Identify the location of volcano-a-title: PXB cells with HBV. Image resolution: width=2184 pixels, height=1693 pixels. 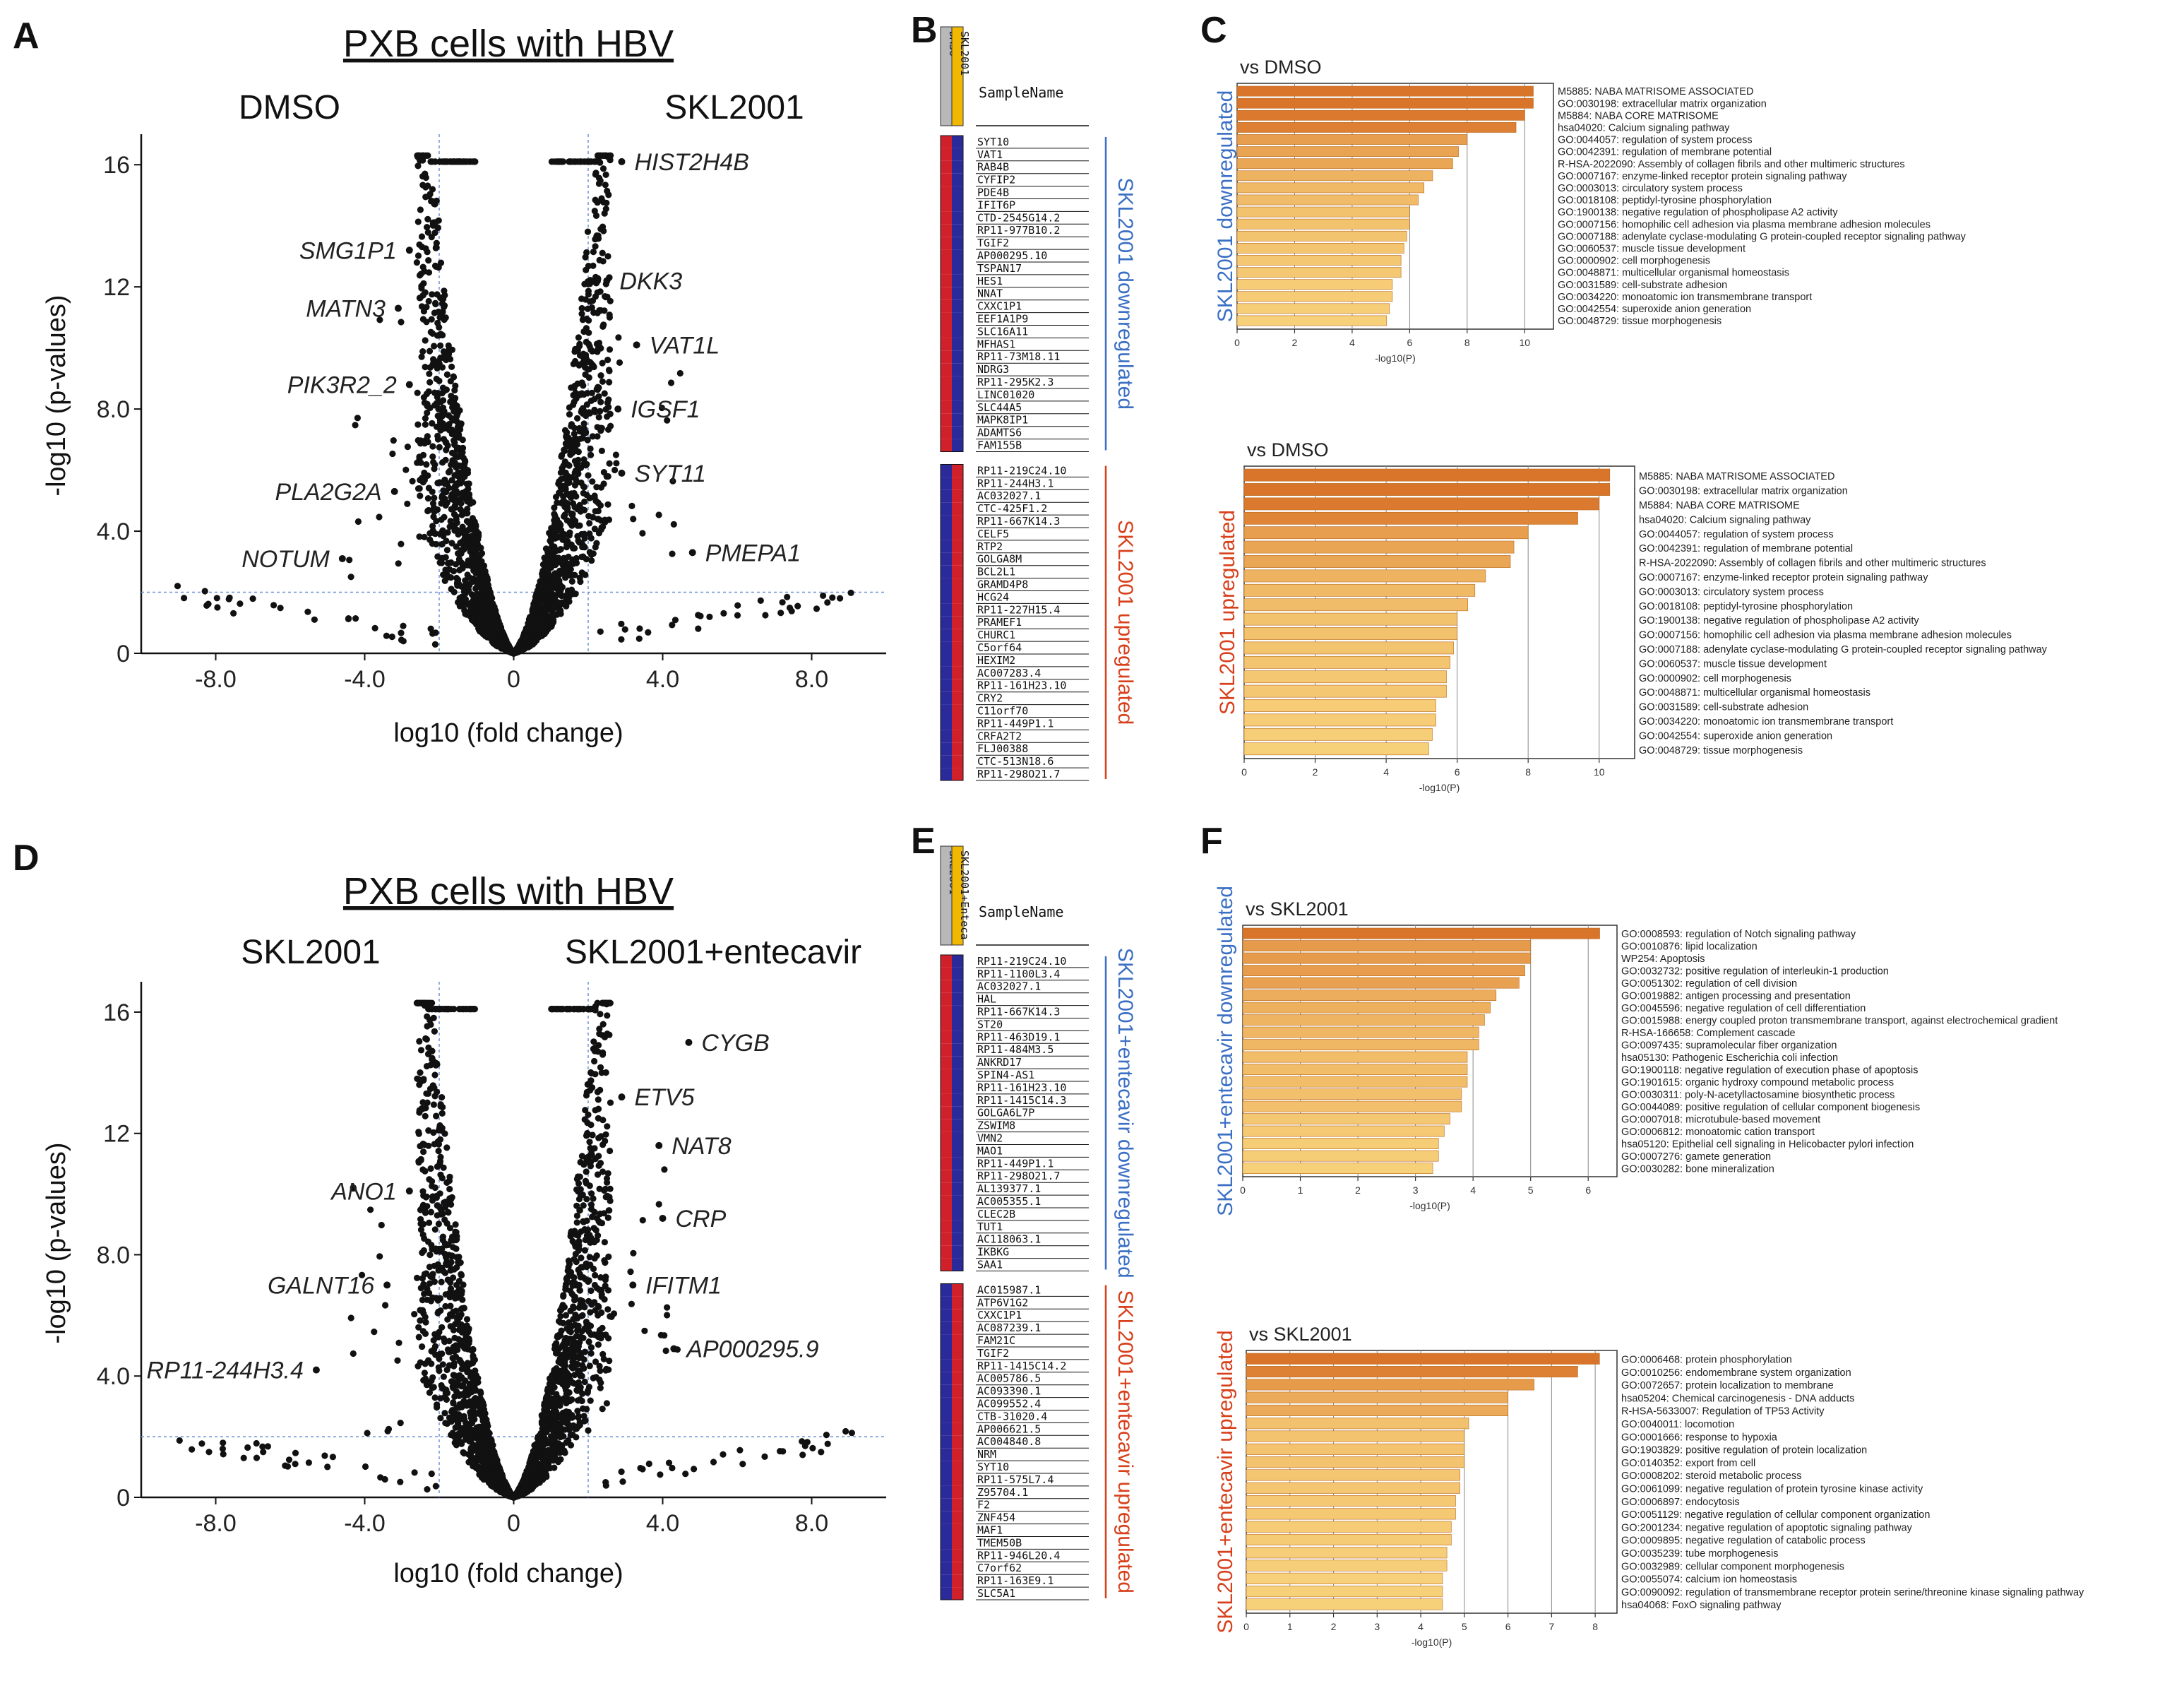
(509, 44).